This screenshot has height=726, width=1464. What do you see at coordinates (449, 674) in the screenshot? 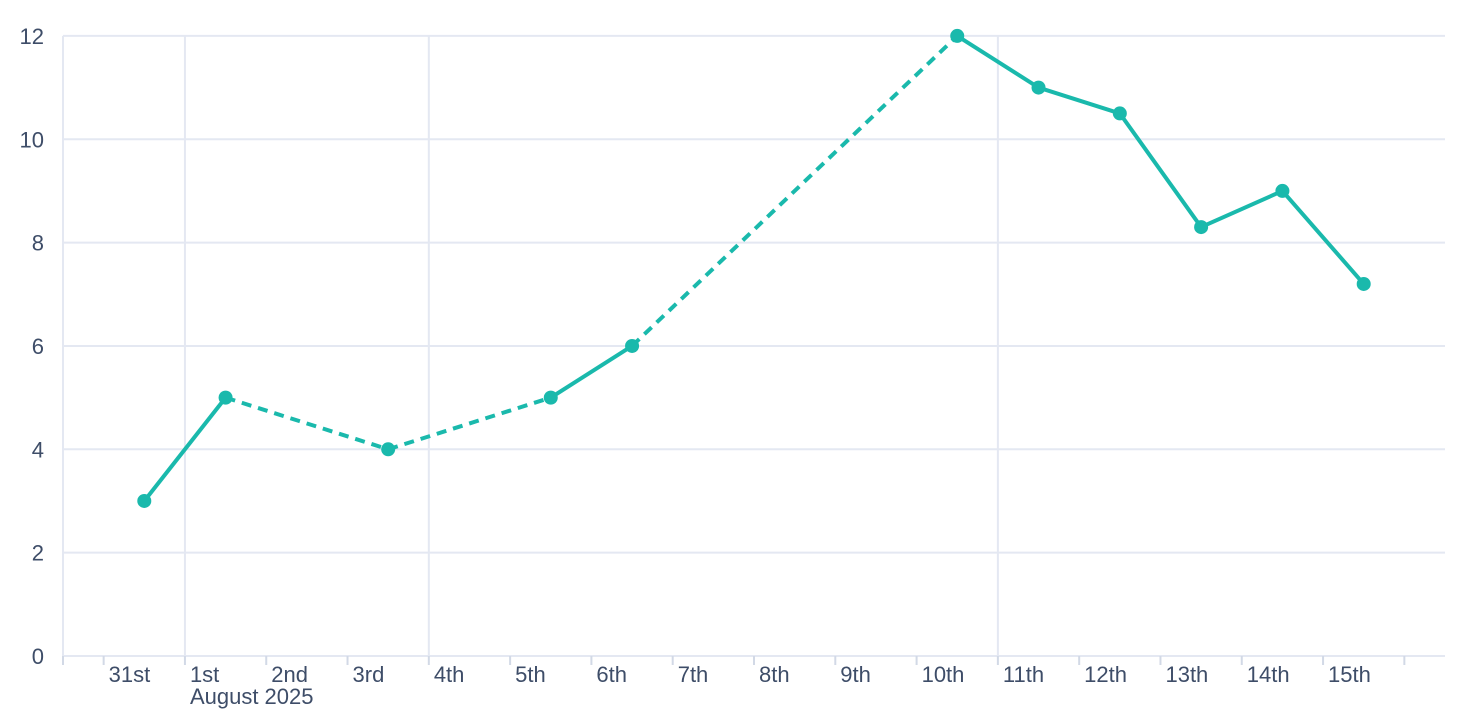
I see `x-axis-label: 4th` at bounding box center [449, 674].